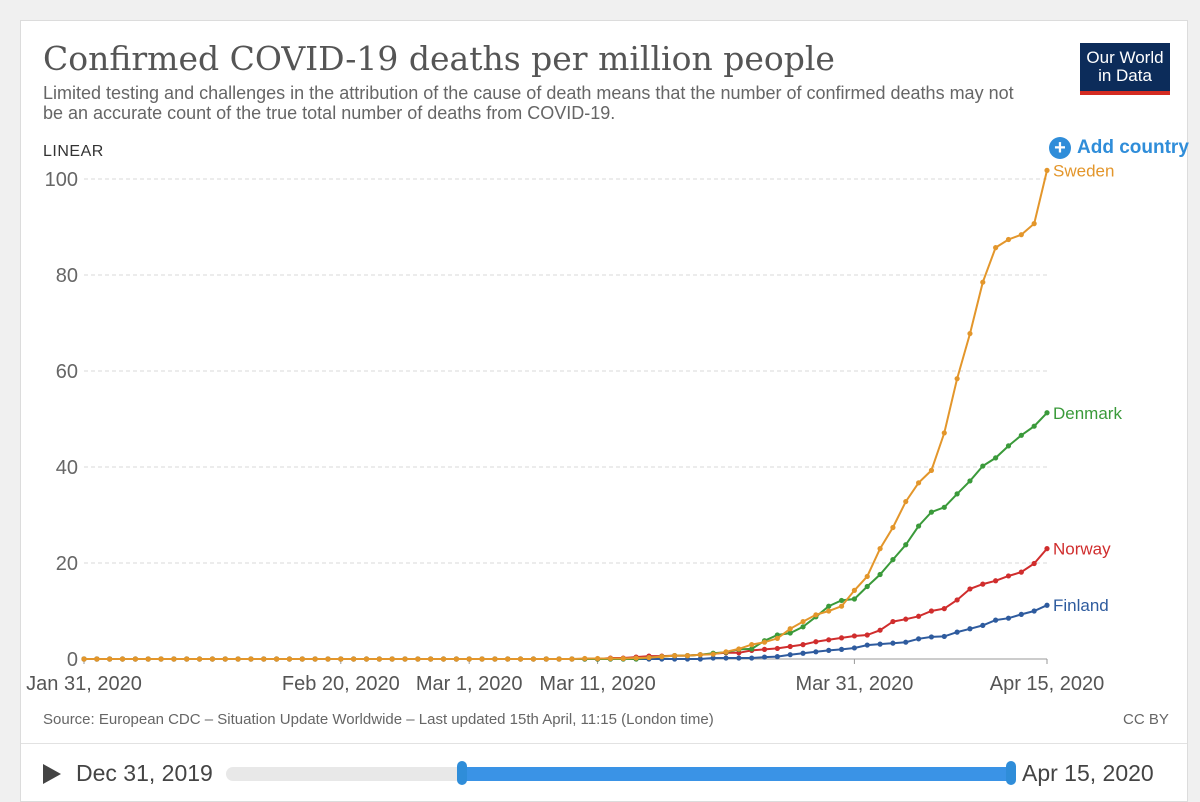 The image size is (1200, 802). Describe the element at coordinates (144, 773) in the screenshot. I see `timeline-start-label: Dec 31, 2019` at that location.